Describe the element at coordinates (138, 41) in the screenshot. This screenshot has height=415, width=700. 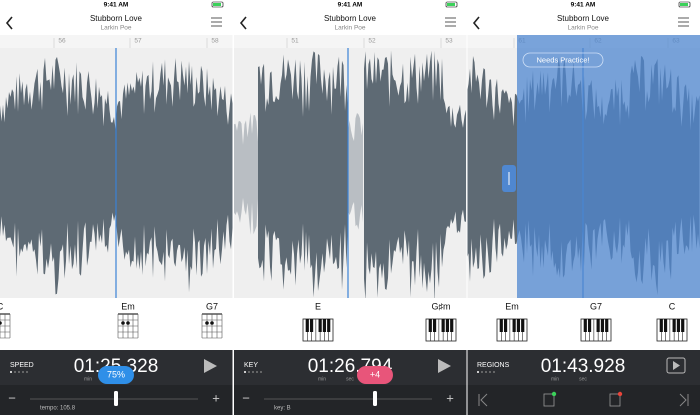
I see `bar-number: 57` at that location.